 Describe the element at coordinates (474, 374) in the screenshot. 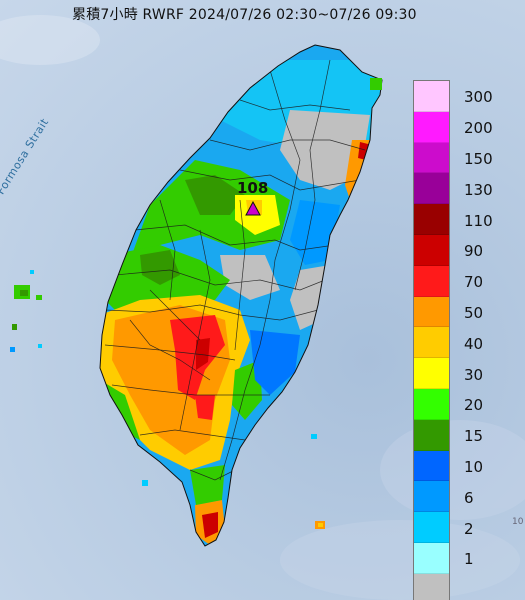

I see `legend-label: 30` at that location.